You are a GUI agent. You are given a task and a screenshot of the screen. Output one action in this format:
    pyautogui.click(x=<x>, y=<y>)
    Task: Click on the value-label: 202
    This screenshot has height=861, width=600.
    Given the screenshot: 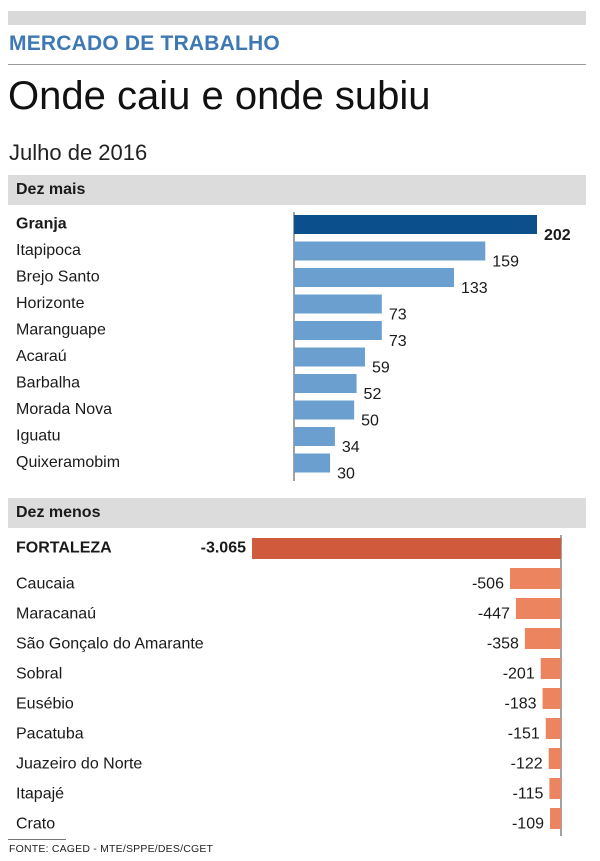 What is the action you would take?
    pyautogui.click(x=557, y=235)
    